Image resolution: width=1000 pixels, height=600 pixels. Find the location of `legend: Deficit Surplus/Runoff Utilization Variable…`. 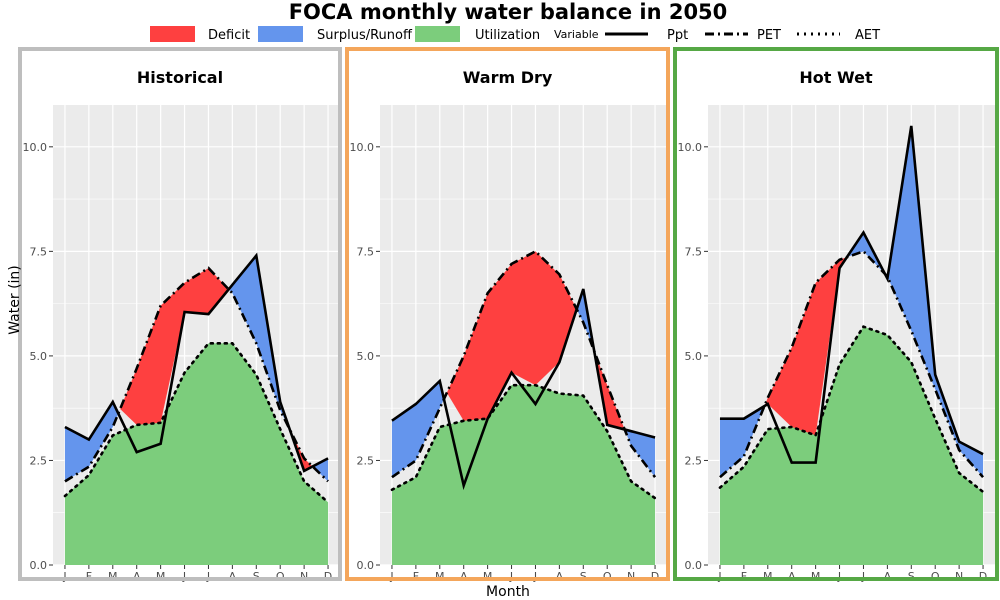

legend: Deficit Surplus/Runoff Utilization Variable… is located at coordinates (515, 34).